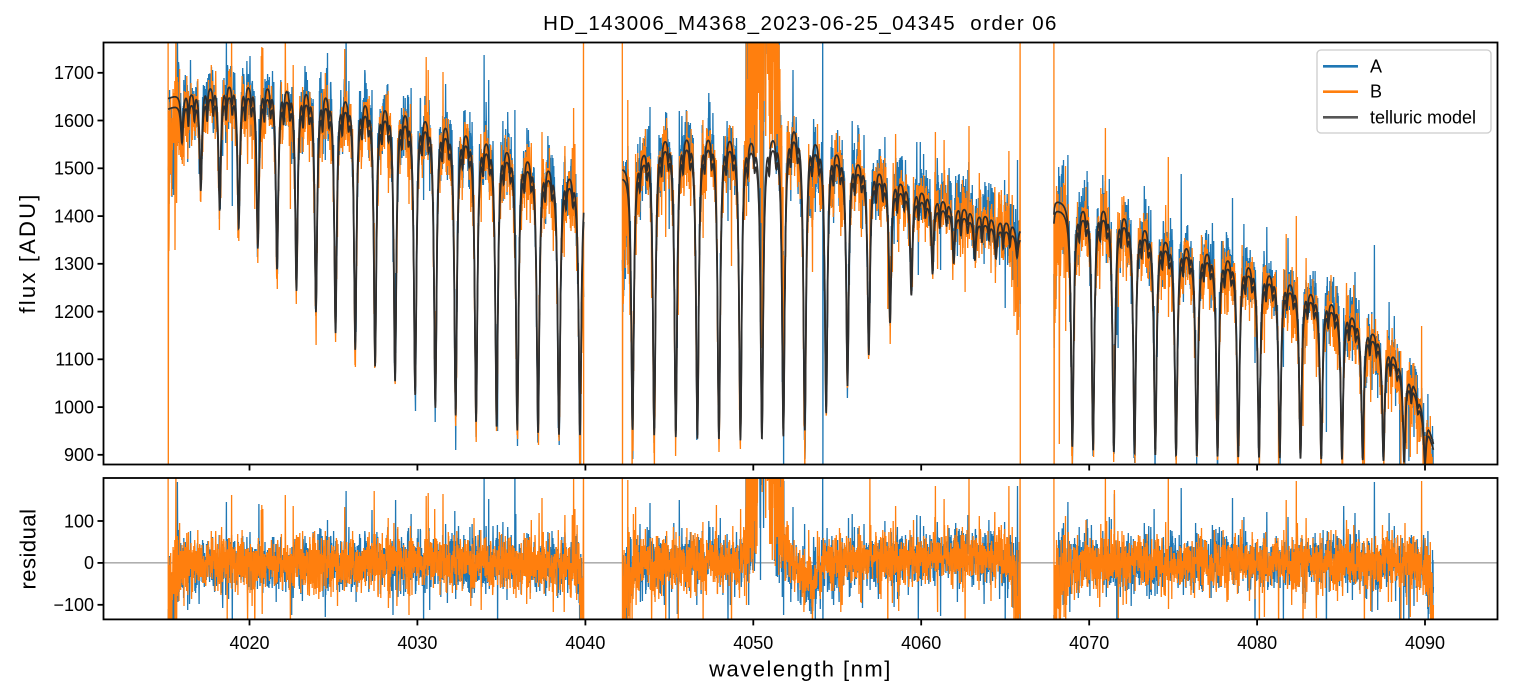  Describe the element at coordinates (79, 521) in the screenshot. I see `svg-text: 100` at that location.